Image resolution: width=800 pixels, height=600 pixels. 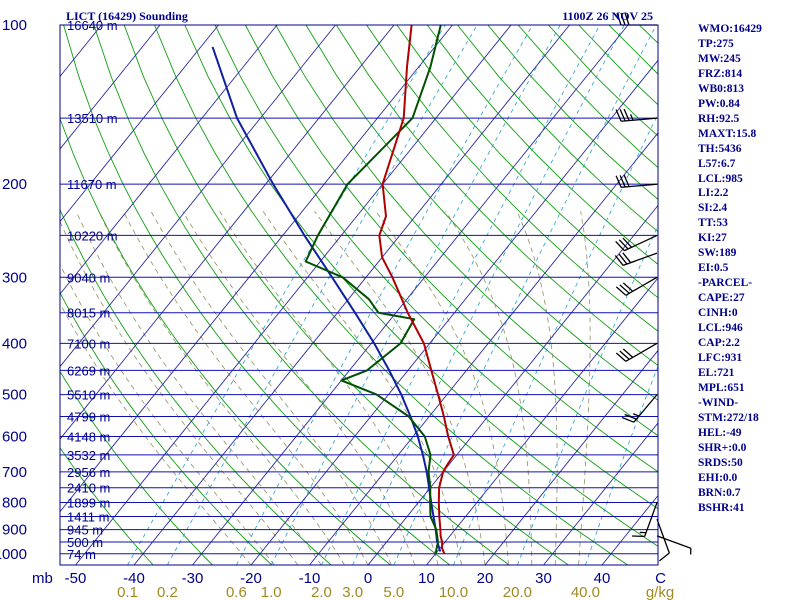 I want to click on pressure-tick-label: 1000, so click(x=13, y=554).